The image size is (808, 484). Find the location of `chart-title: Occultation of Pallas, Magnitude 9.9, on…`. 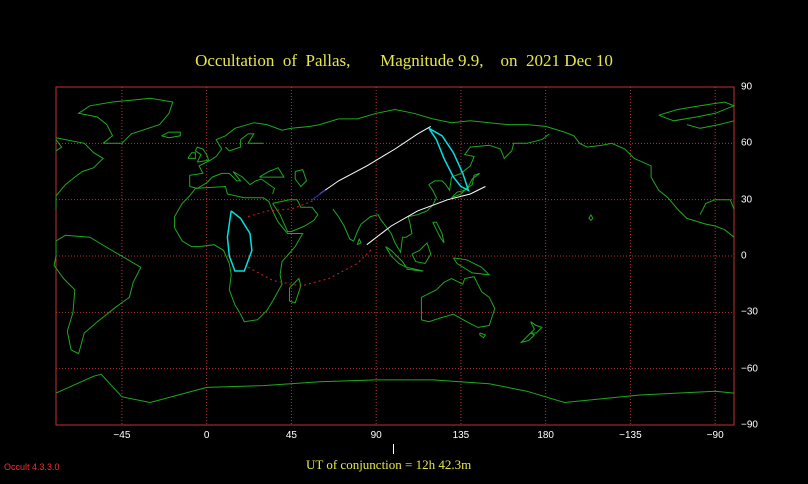

chart-title: Occultation of Pallas, Magnitude 9.9, on… is located at coordinates (404, 60).